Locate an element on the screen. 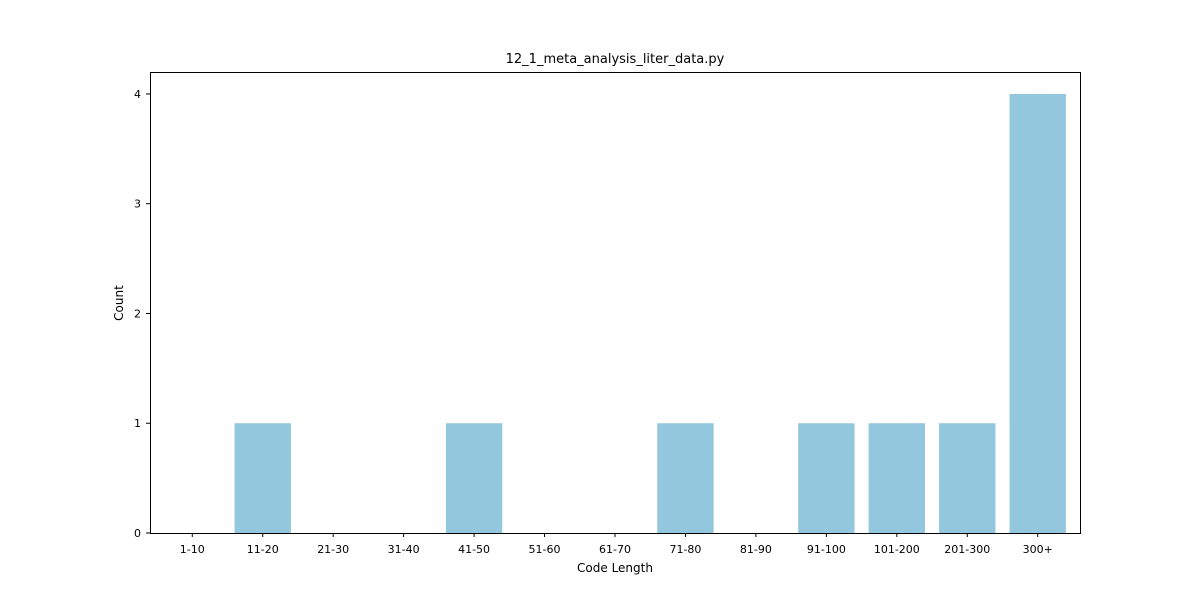  y-tick-label: 0 is located at coordinates (137, 533).